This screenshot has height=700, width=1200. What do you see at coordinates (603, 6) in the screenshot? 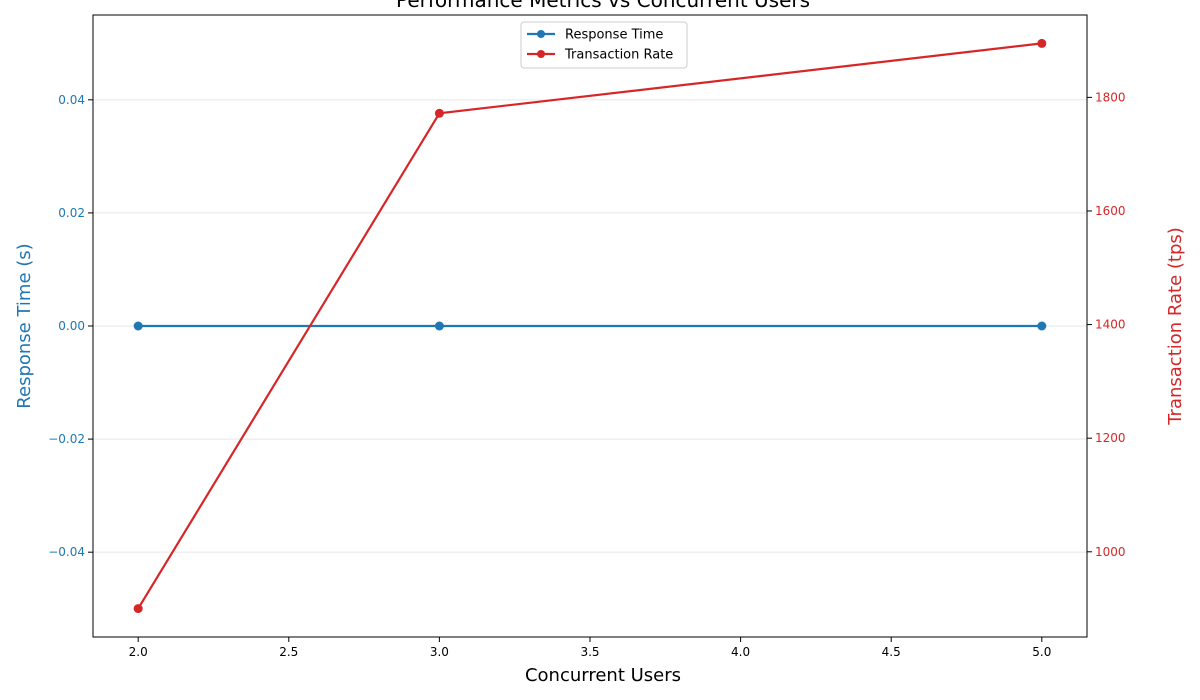
I see `chart-title: Performance Metrics vs Concurrent Users` at bounding box center [603, 6].